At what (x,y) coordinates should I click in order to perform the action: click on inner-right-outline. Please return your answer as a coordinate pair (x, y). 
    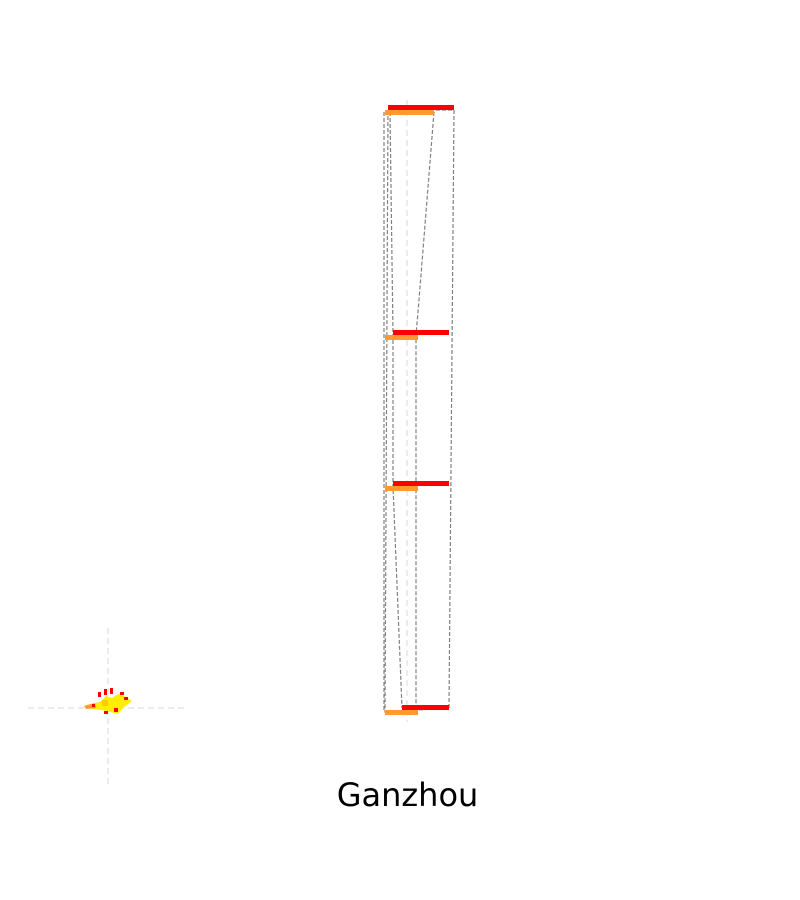
    Looking at the image, I should click on (425, 409).